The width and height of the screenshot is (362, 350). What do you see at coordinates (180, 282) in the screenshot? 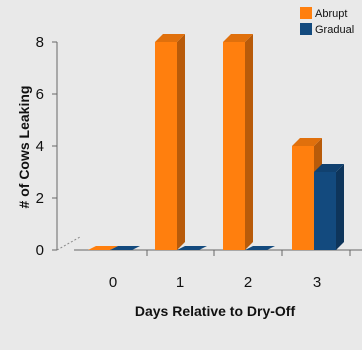
I see `x-tick-label: 1` at bounding box center [180, 282].